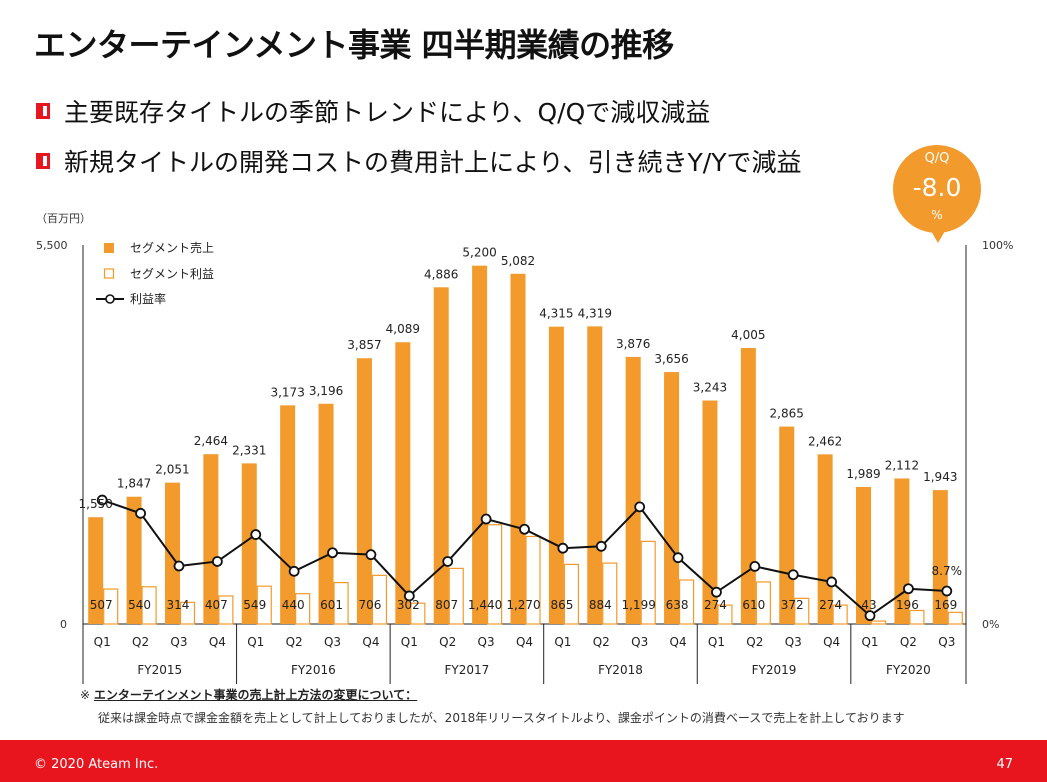 Image resolution: width=1047 pixels, height=782 pixels. Describe the element at coordinates (387, 112) in the screenshot. I see `bullet-text: 主要既存タイトルの季節トレンドにより、Q/Qで減収減益` at that location.